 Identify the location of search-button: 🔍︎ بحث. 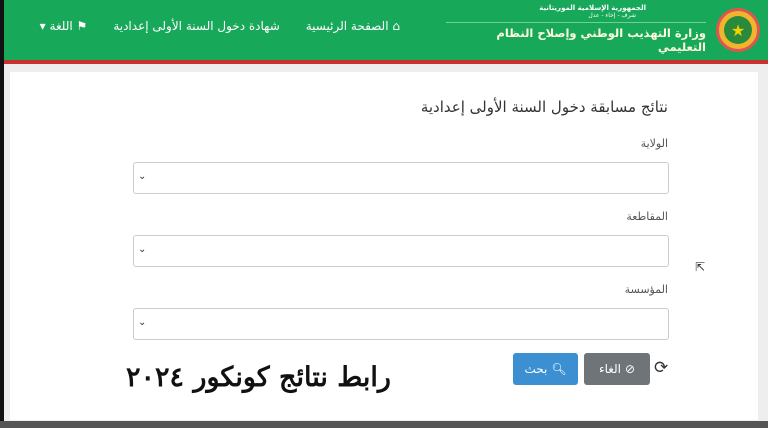
(545, 369).